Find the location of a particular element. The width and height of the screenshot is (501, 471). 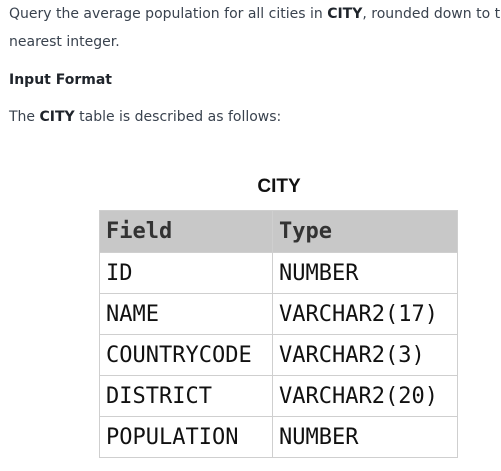

field-cell: DISTRICT is located at coordinates (186, 396).